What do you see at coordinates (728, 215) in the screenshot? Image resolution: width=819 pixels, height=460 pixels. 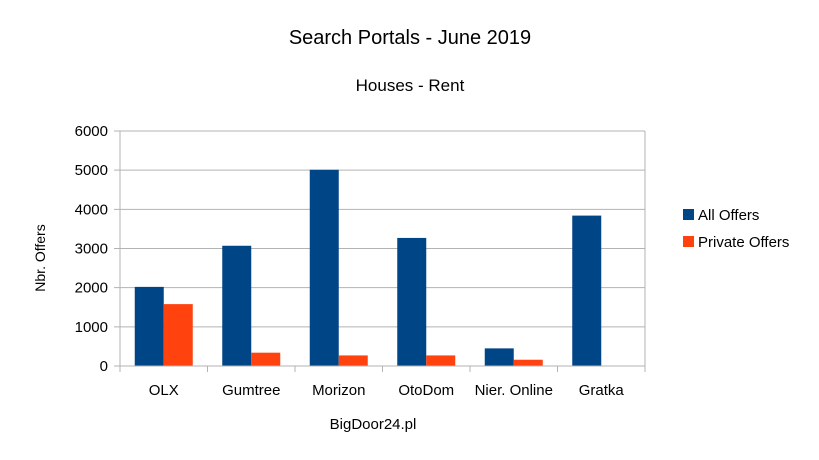 I see `legend-label: All Offers` at bounding box center [728, 215].